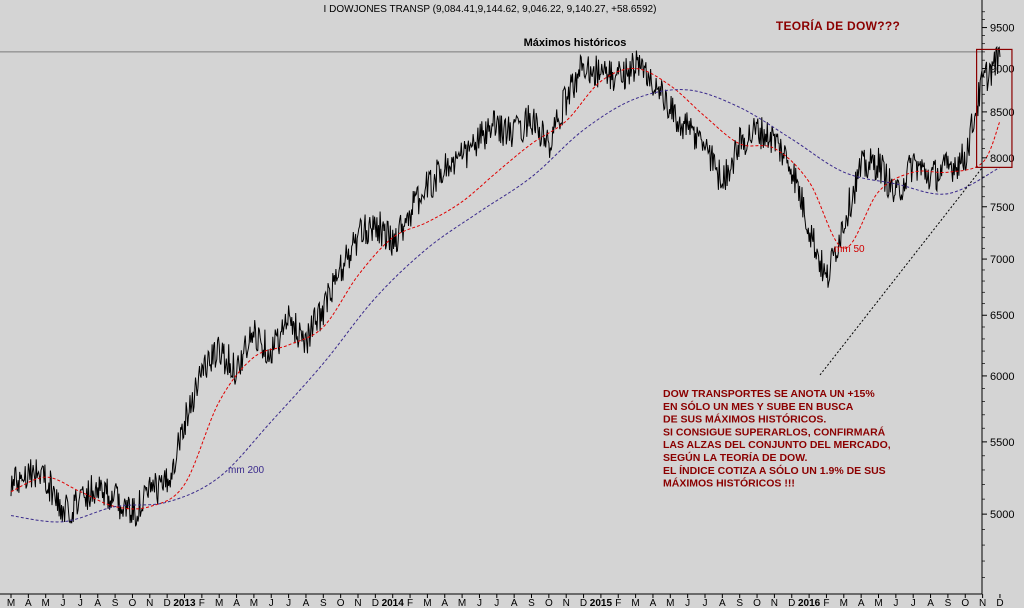  Describe the element at coordinates (1002, 316) in the screenshot. I see `y-tick-label: 6500` at that location.